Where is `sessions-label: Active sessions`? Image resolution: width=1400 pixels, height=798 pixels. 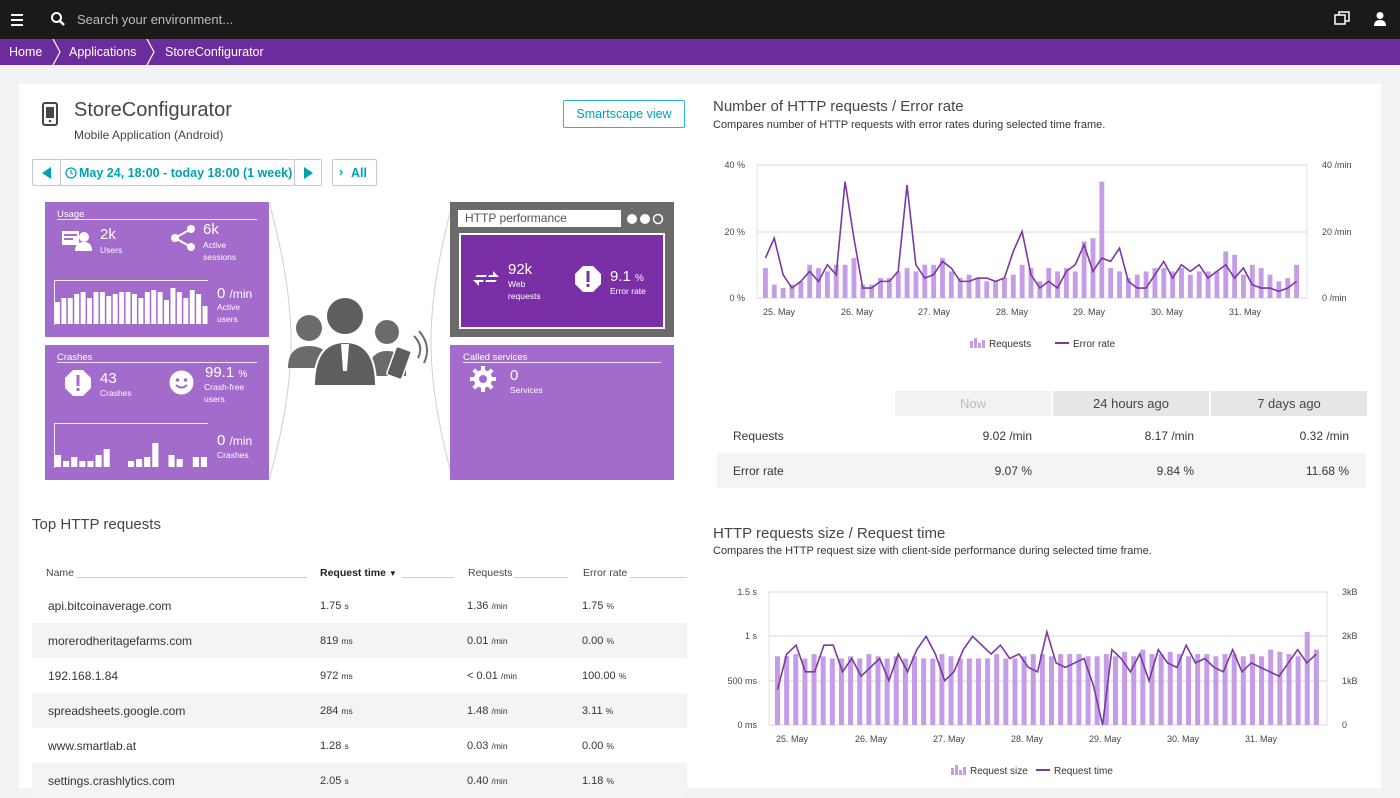 sessions-label: Active sessions is located at coordinates (220, 251).